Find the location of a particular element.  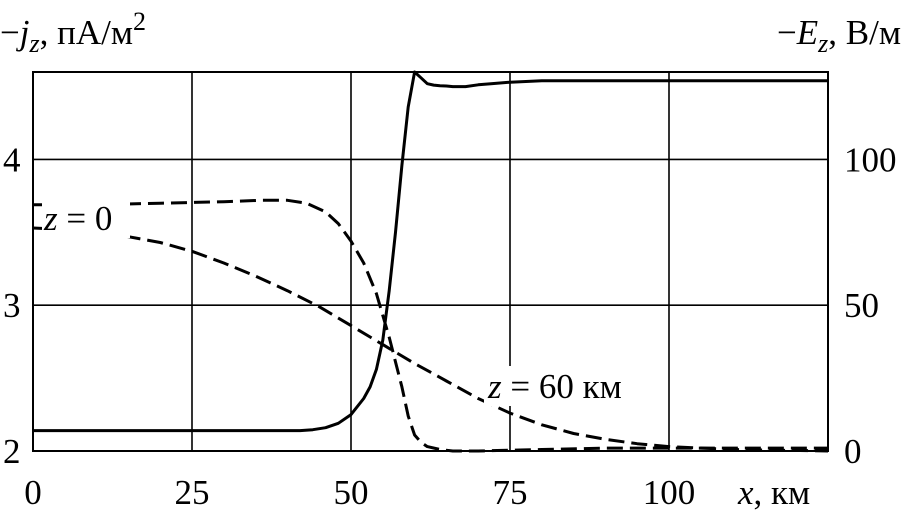

y-right-tick-label-50: 50 is located at coordinates (861, 305).